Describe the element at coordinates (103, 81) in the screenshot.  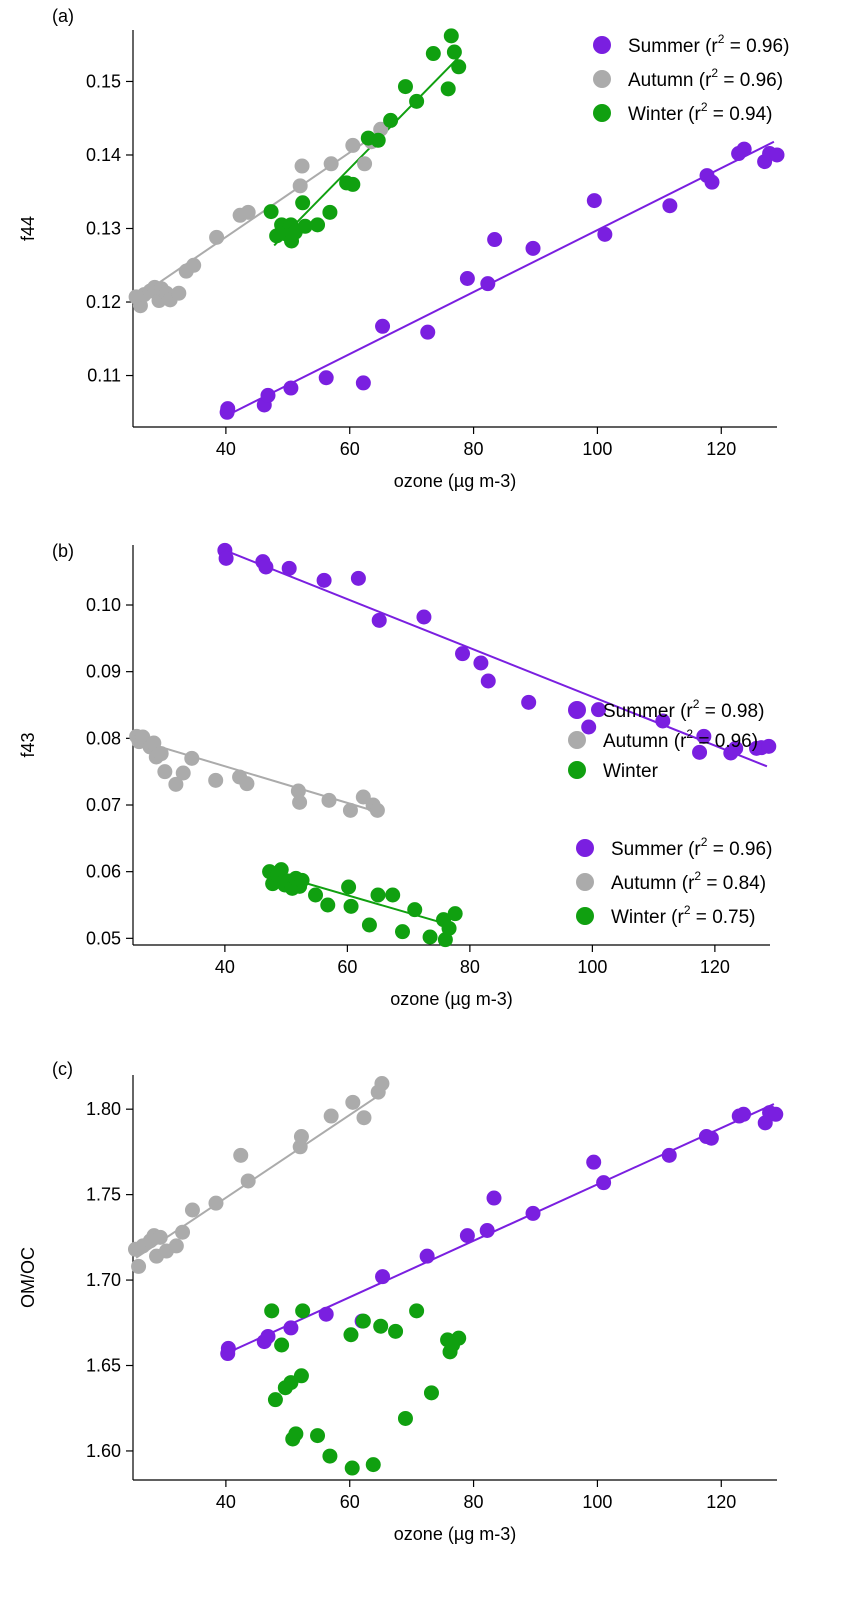
I see `y-tick-label: 0.15` at that location.